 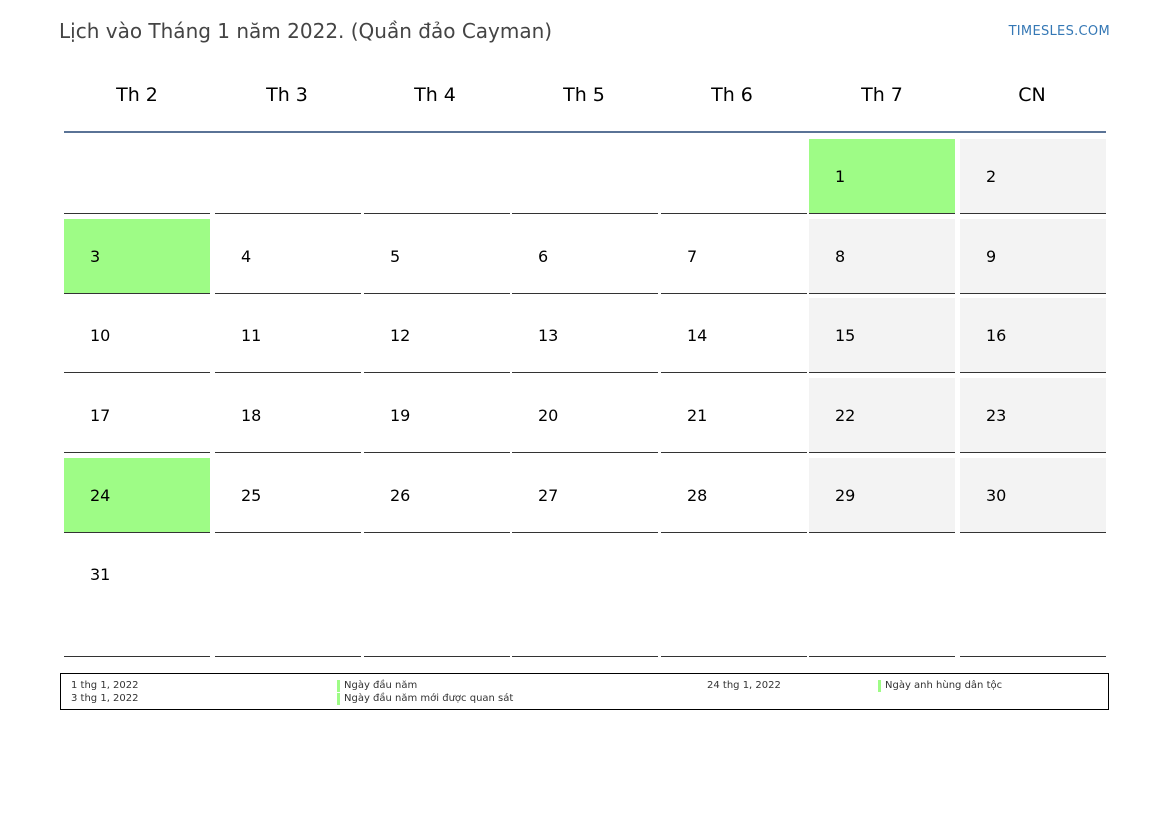 I want to click on weekday-fri: Th 6, so click(x=732, y=95).